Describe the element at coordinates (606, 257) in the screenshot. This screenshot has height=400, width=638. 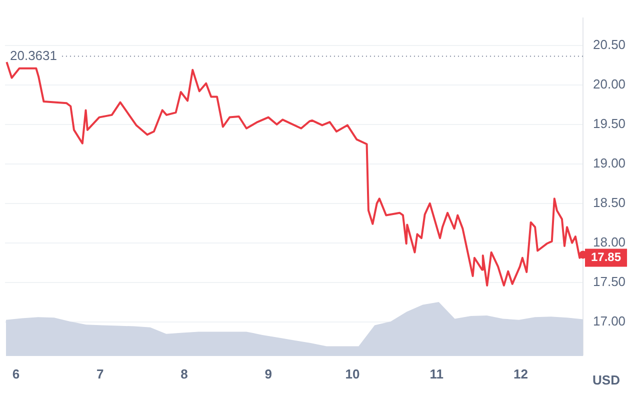
I see `annotation: 17.85` at that location.